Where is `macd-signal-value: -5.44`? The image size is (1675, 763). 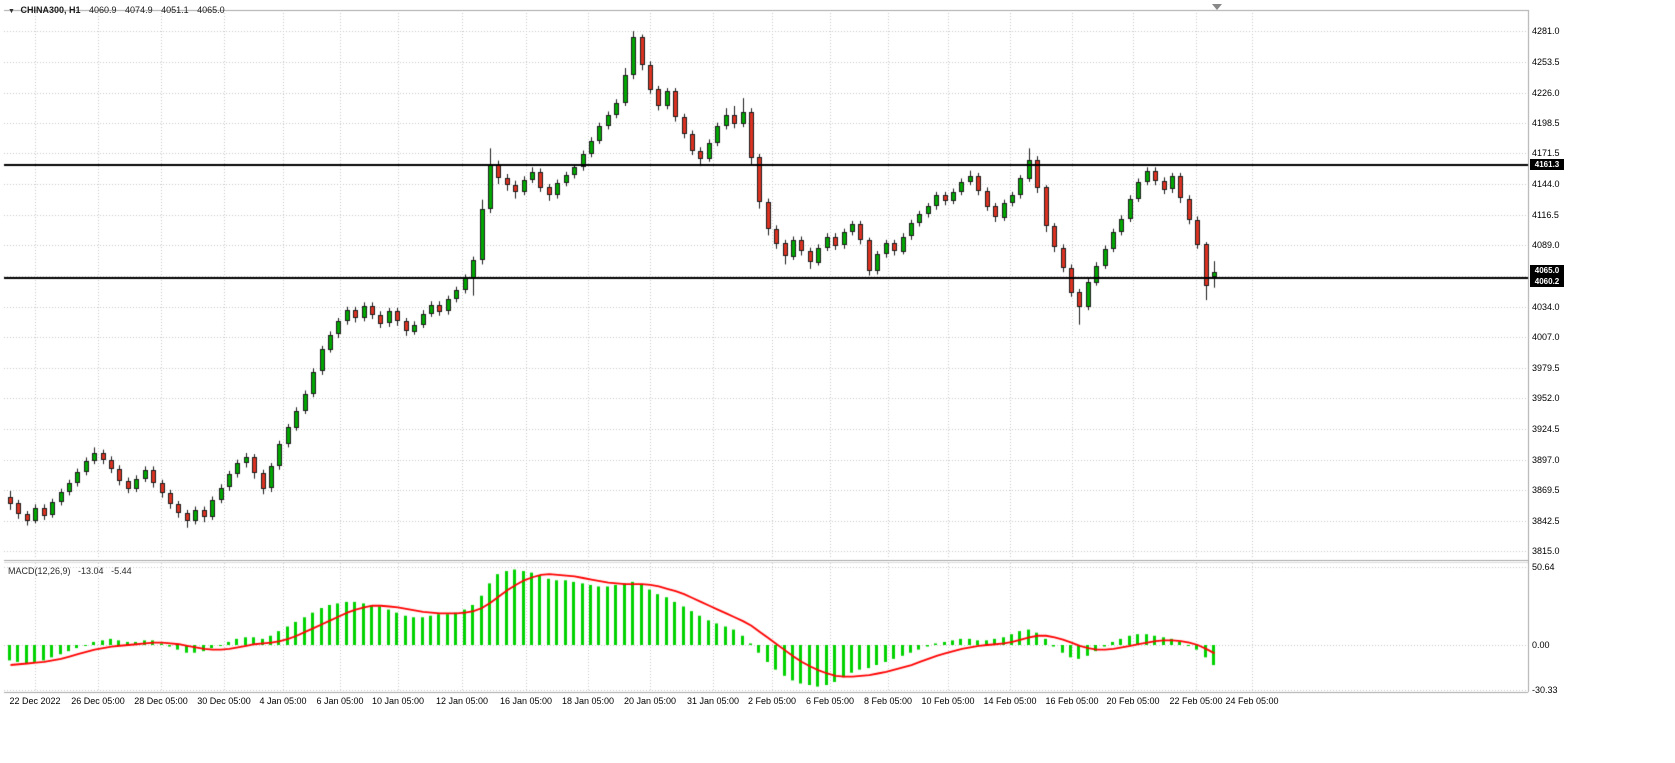
macd-signal-value: -5.44 is located at coordinates (121, 571).